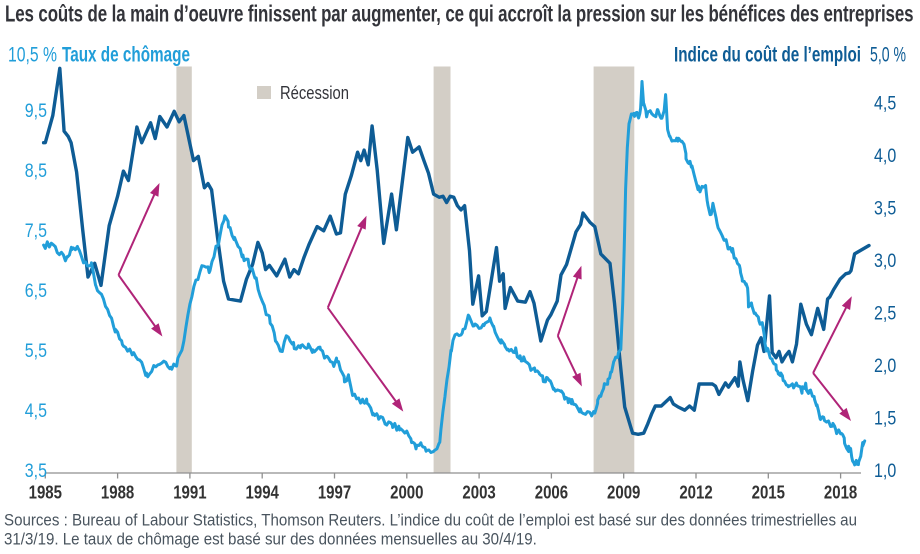 Image resolution: width=920 pixels, height=554 pixels. What do you see at coordinates (36, 111) in the screenshot?
I see `svg-text: 9,5` at bounding box center [36, 111].